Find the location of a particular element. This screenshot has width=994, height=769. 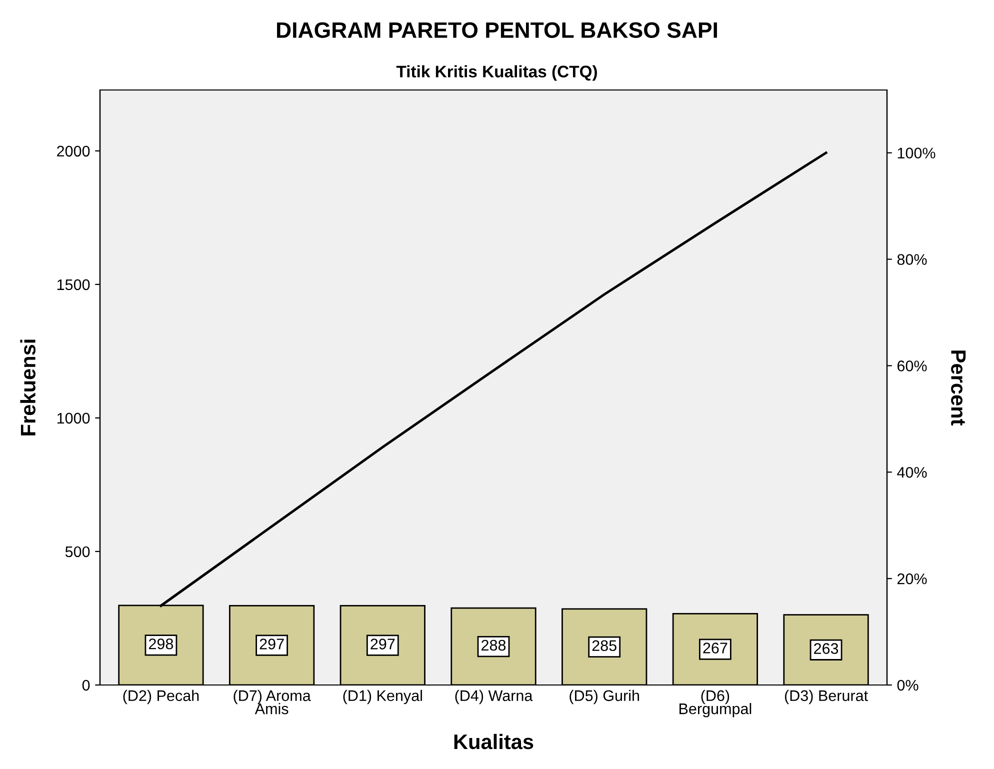

y2-tick-label: 60% is located at coordinates (912, 366).